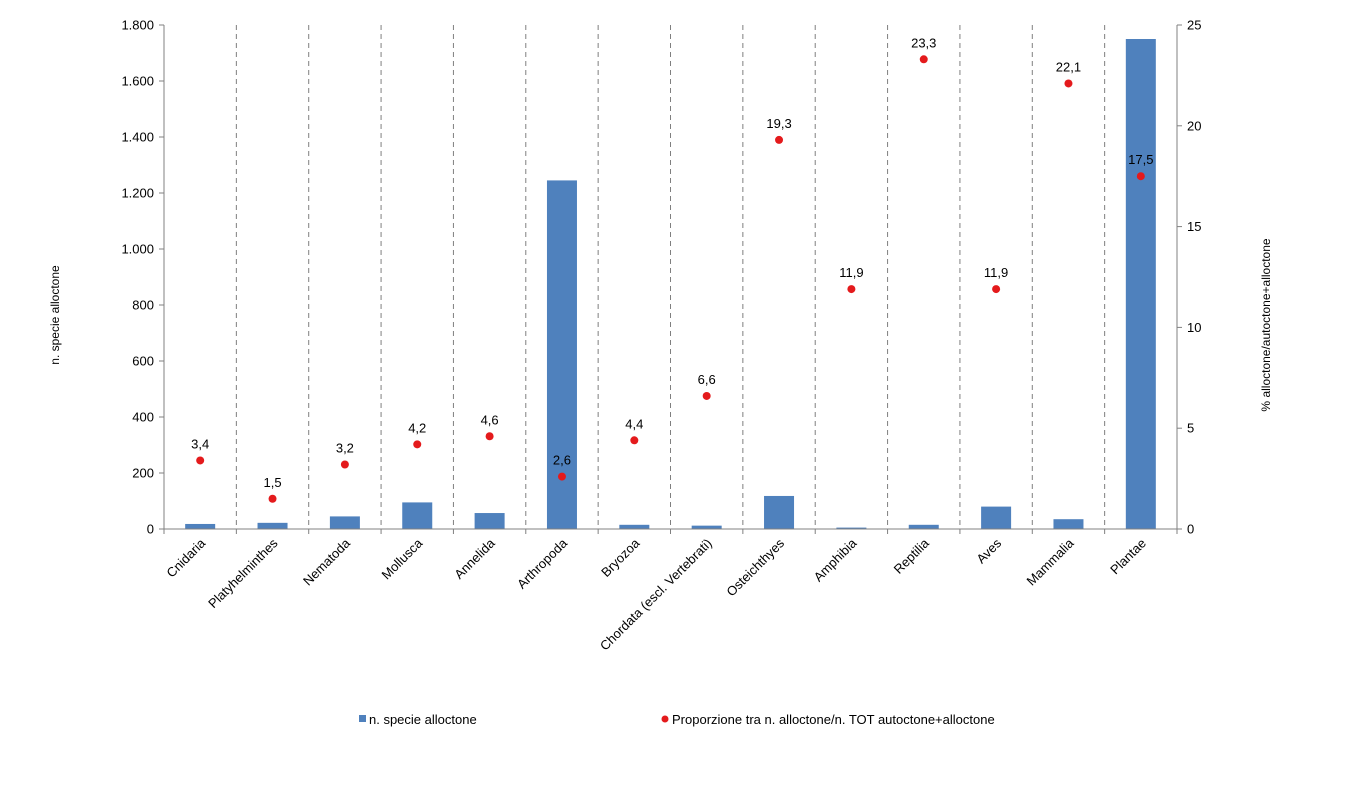  Describe the element at coordinates (1051, 562) in the screenshot. I see `category-label: Mammalia` at that location.